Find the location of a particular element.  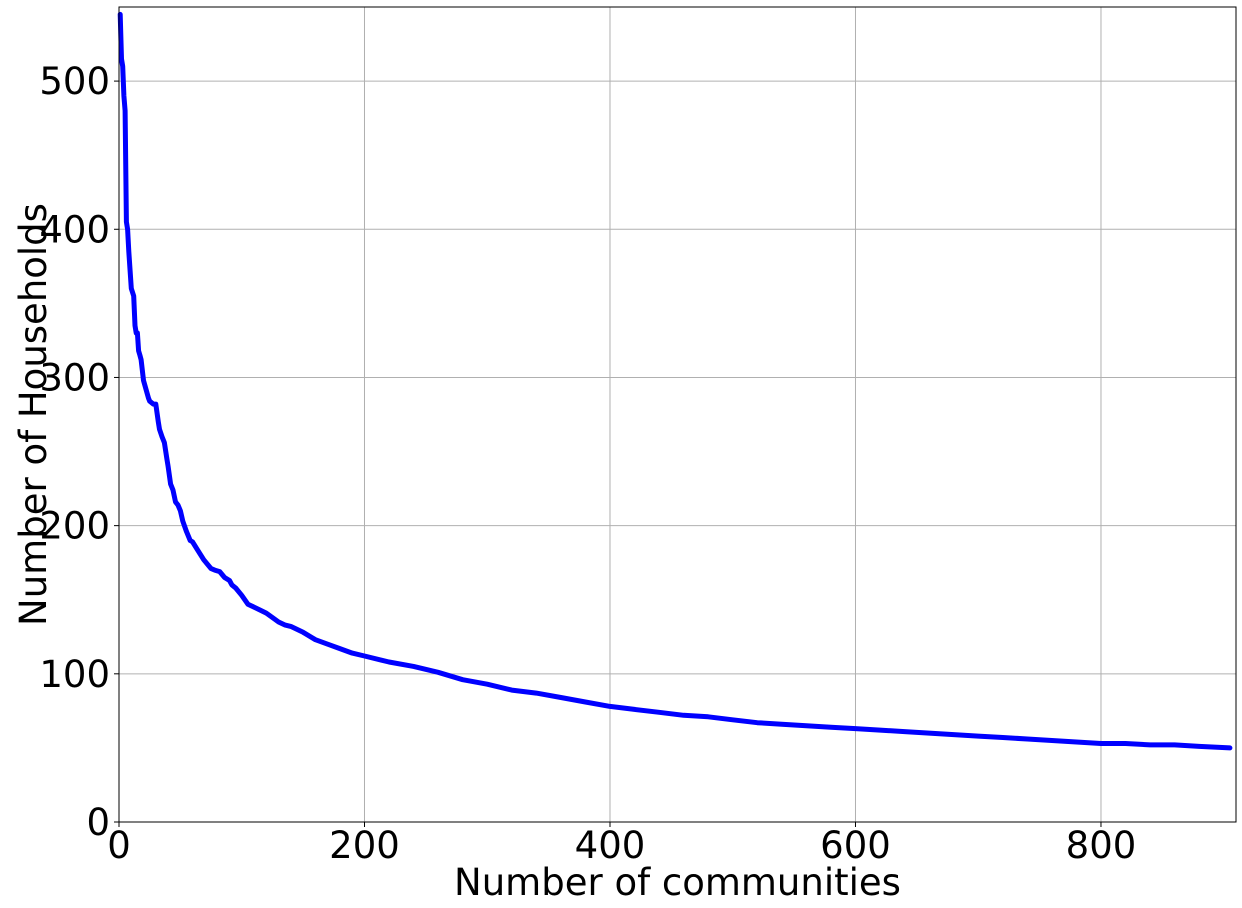

x-tick-label: 600 is located at coordinates (855, 845).